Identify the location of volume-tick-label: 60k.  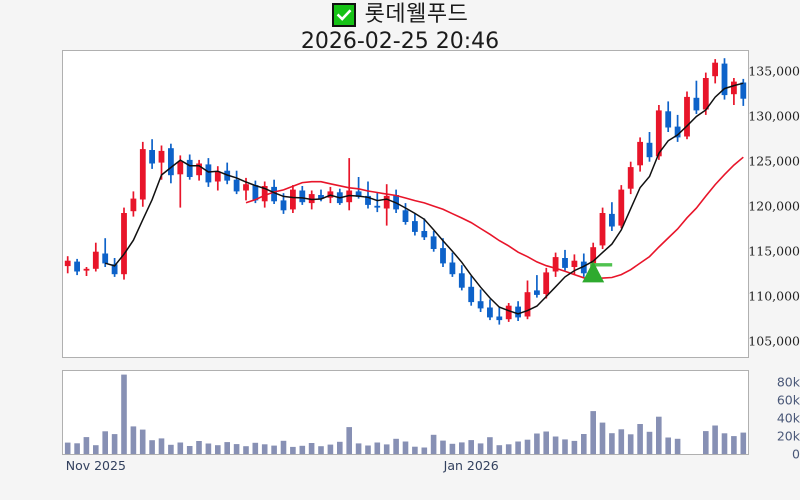
(788, 400).